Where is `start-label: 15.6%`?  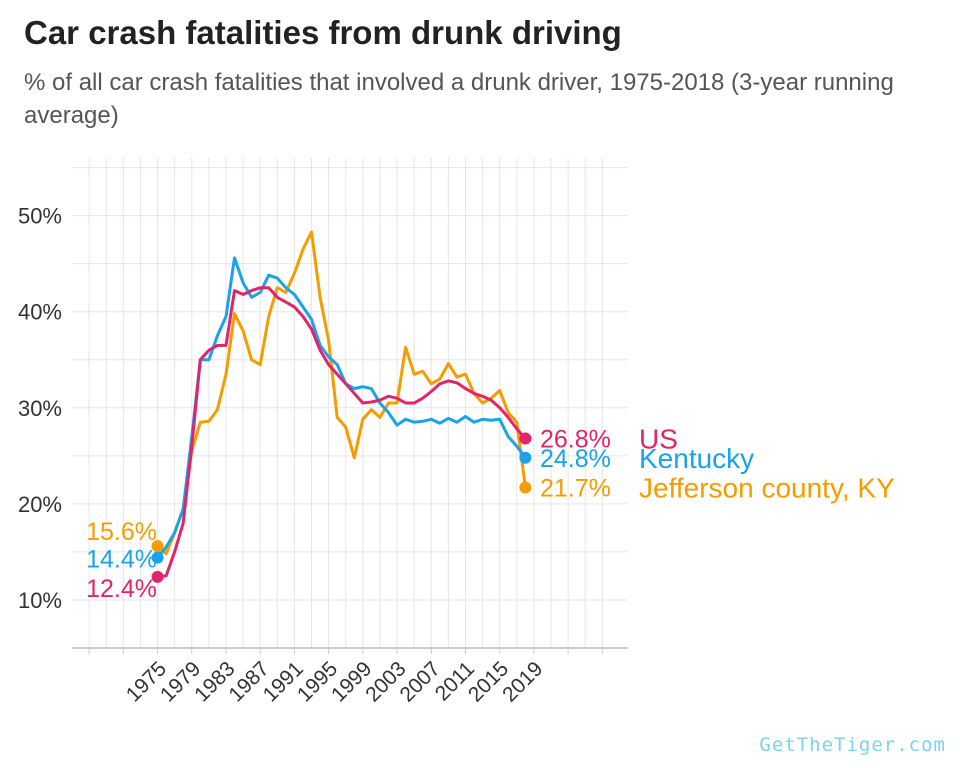
start-label: 15.6% is located at coordinates (121, 532).